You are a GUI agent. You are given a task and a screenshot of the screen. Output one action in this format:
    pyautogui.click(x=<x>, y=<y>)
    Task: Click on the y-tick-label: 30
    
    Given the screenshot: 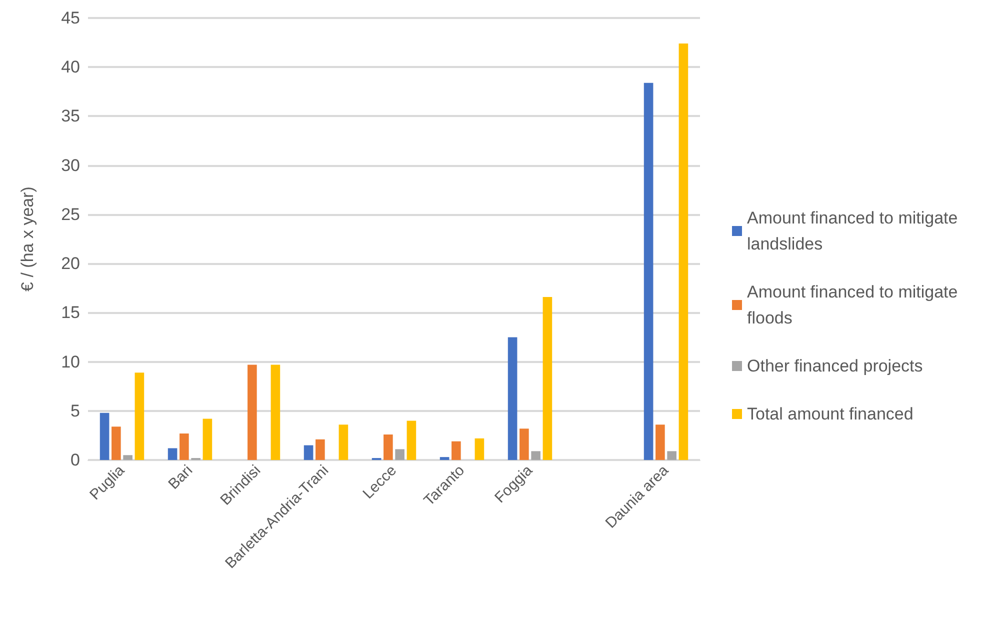 What is the action you would take?
    pyautogui.click(x=70, y=165)
    